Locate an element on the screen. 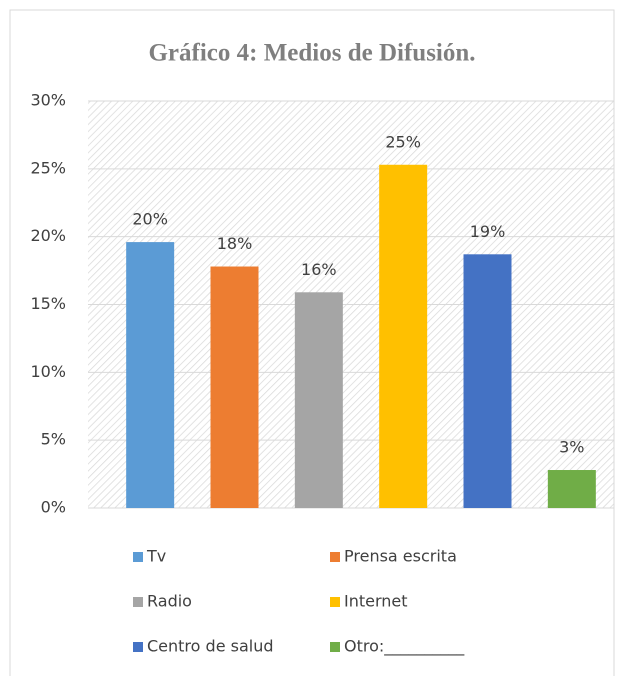 The width and height of the screenshot is (624, 680). y-tick-label: 0% is located at coordinates (53, 507).